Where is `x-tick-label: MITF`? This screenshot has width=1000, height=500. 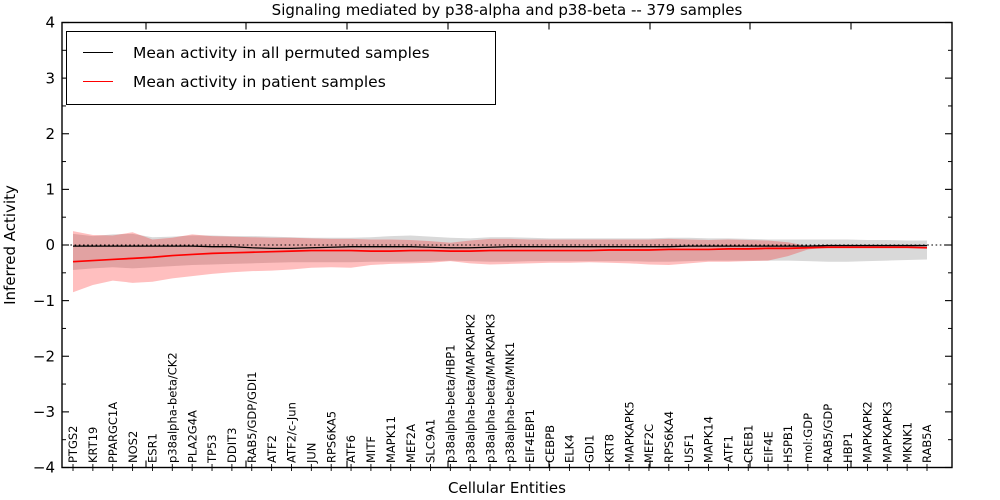
x-tick-label: MITF is located at coordinates (371, 449).